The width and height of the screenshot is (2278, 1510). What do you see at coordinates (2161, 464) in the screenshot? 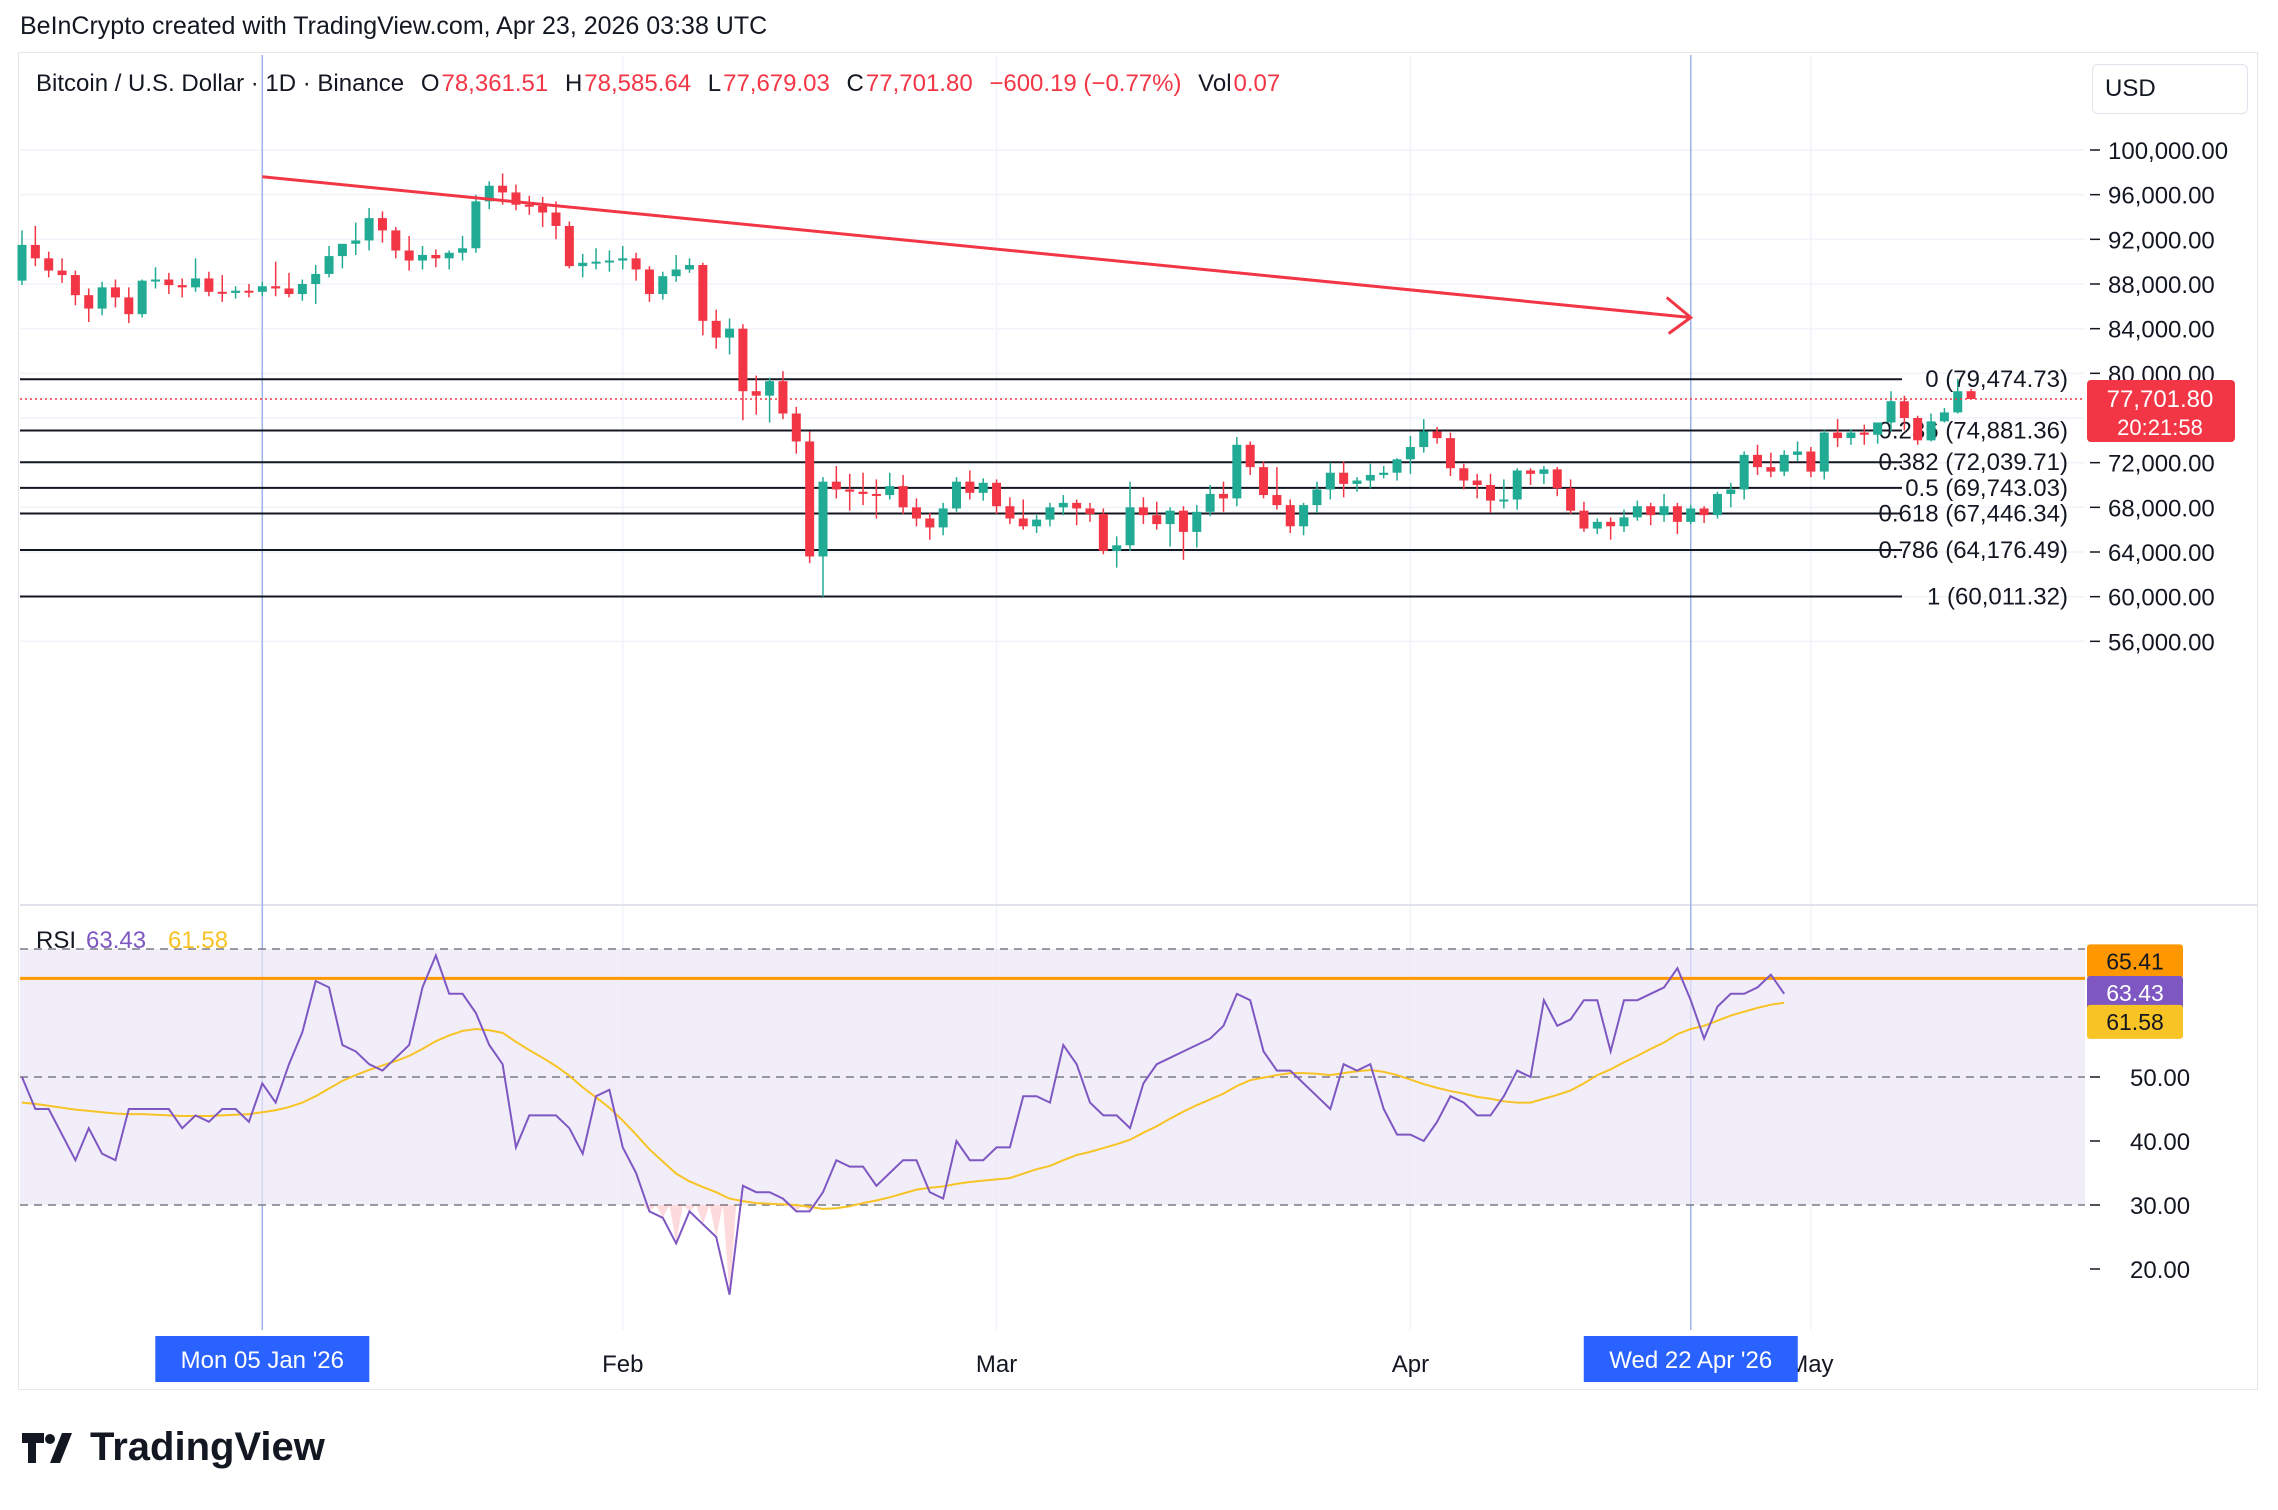
I see `price-tick-label: 72,000.00` at bounding box center [2161, 464].